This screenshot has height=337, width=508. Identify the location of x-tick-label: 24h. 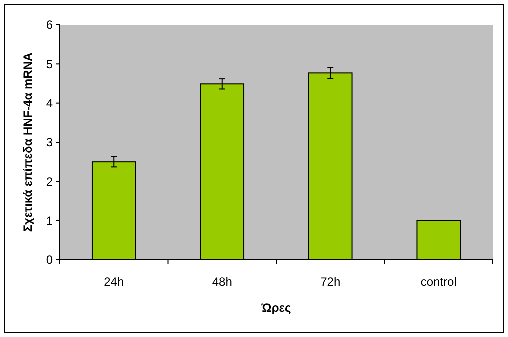
(114, 282).